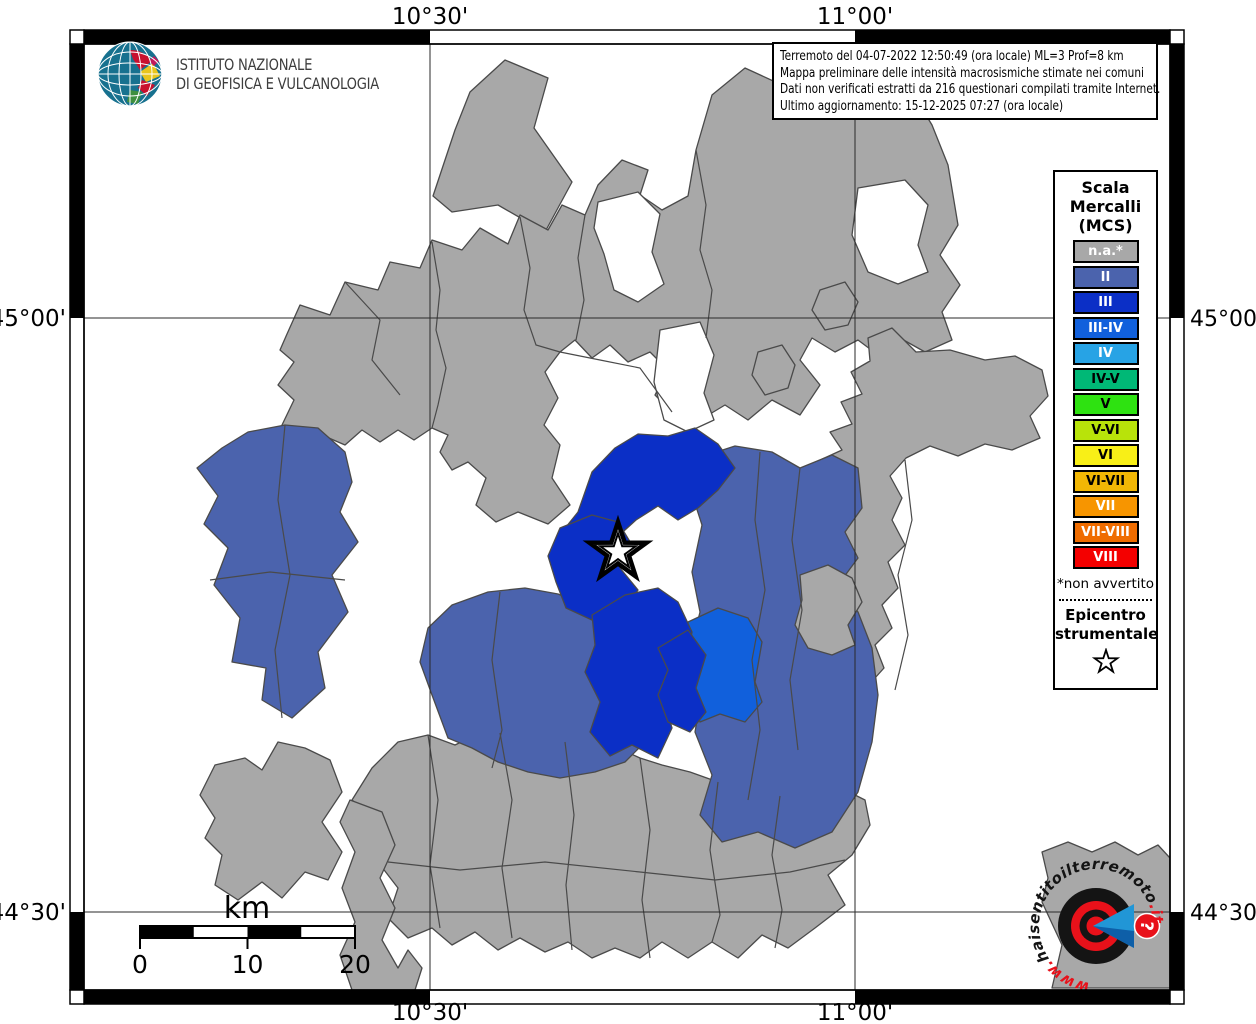  Describe the element at coordinates (1223, 319) in the screenshot. I see `axis-right-lat-top: 45°00'` at that location.